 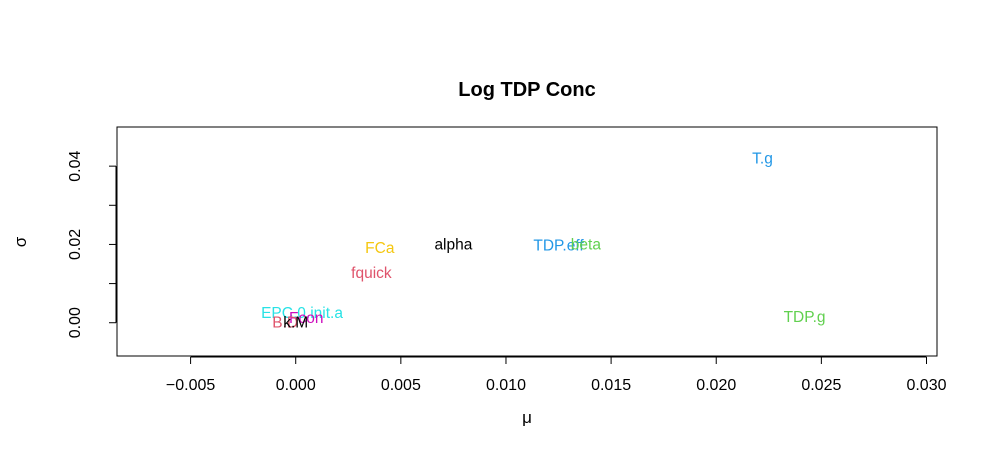 I want to click on x-tick-label: 0.020, so click(x=716, y=385).